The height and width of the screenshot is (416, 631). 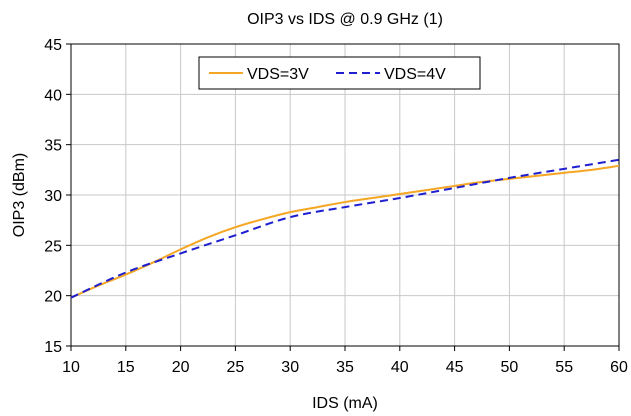 I want to click on x-tick-label: 15, so click(x=126, y=367).